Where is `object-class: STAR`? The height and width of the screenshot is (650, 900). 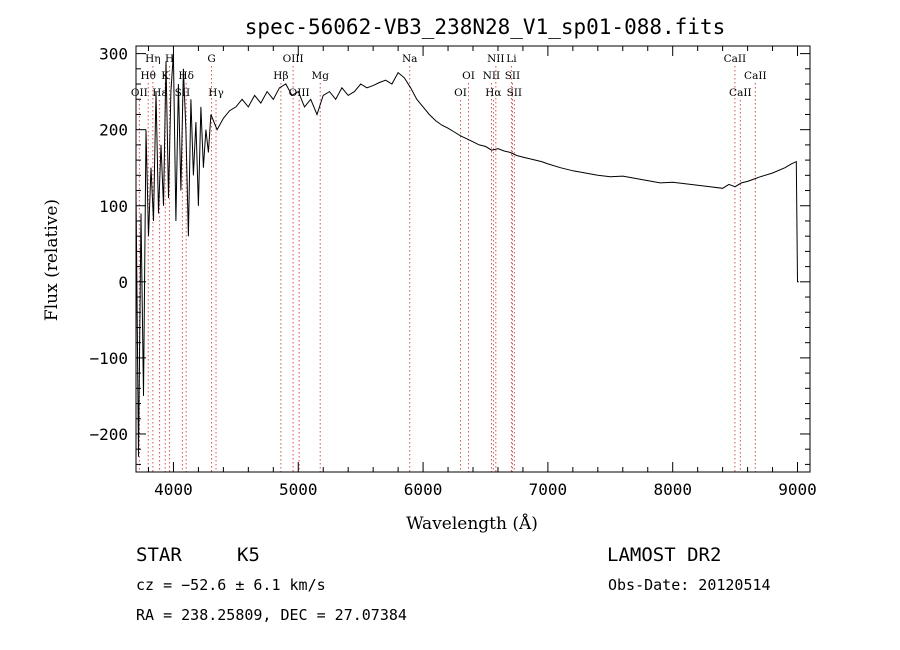 object-class: STAR is located at coordinates (159, 555).